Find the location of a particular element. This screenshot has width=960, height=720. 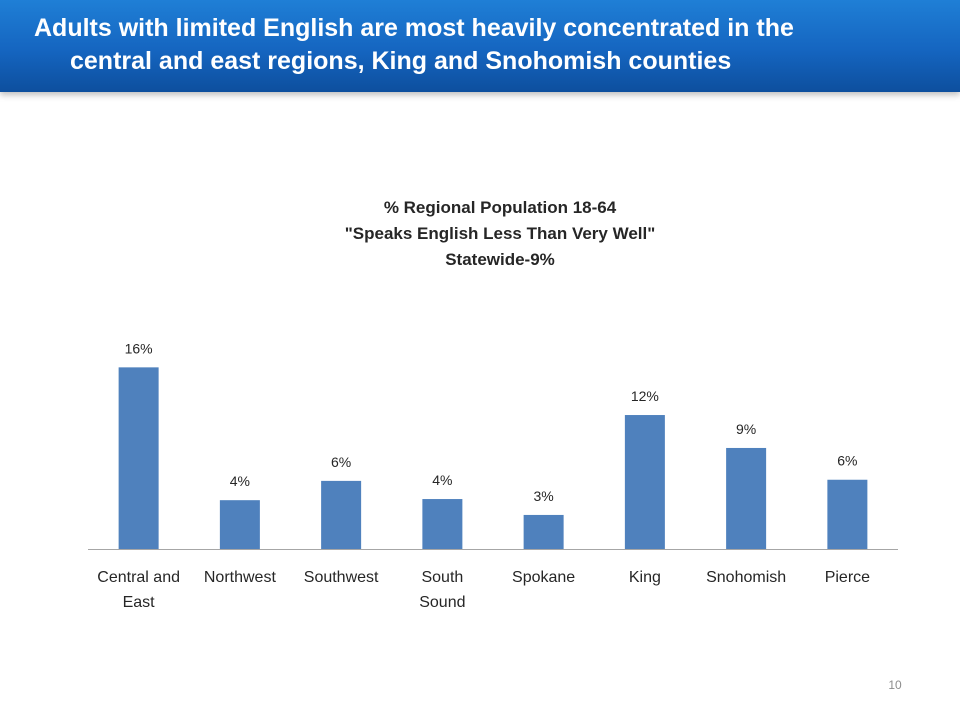

header-band is located at coordinates (480, 46).